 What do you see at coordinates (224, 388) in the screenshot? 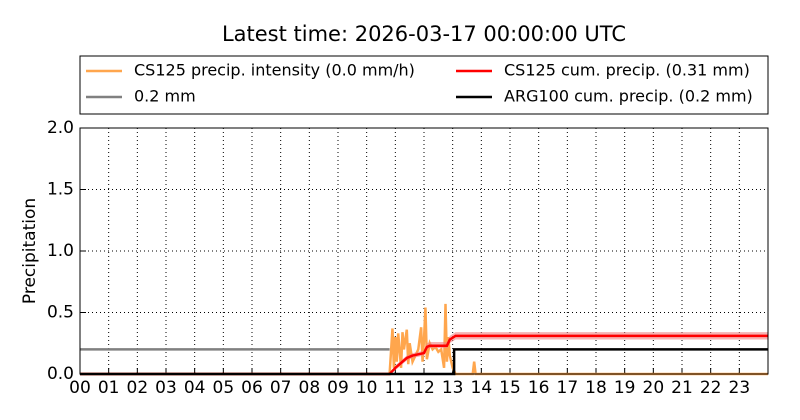
I see `x-tick-label: 05` at bounding box center [224, 388].